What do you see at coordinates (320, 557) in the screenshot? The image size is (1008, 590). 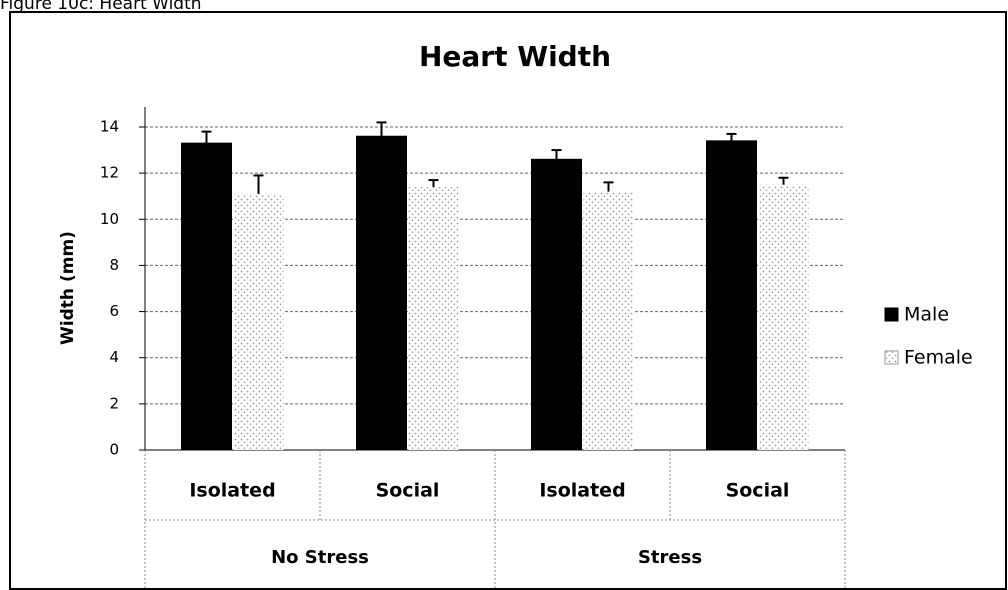 I see `group-label: No Stress` at bounding box center [320, 557].